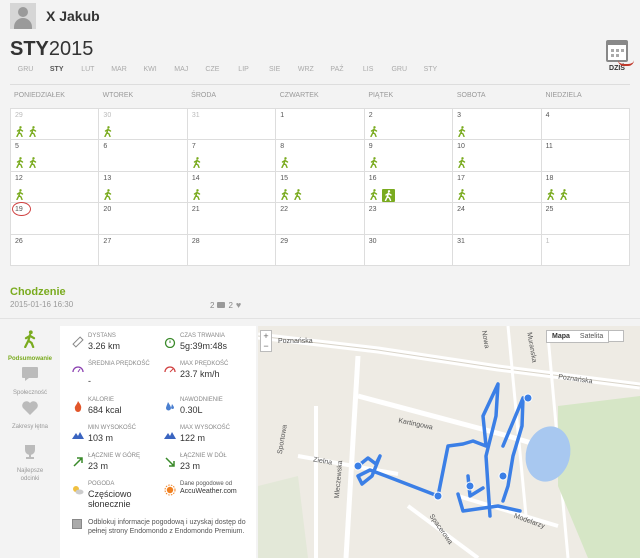  I want to click on accuweather-link: AccuWeather.com, so click(208, 491).